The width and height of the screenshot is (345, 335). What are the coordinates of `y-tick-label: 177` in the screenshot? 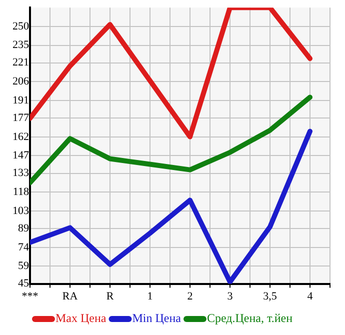 It's located at (21, 118).